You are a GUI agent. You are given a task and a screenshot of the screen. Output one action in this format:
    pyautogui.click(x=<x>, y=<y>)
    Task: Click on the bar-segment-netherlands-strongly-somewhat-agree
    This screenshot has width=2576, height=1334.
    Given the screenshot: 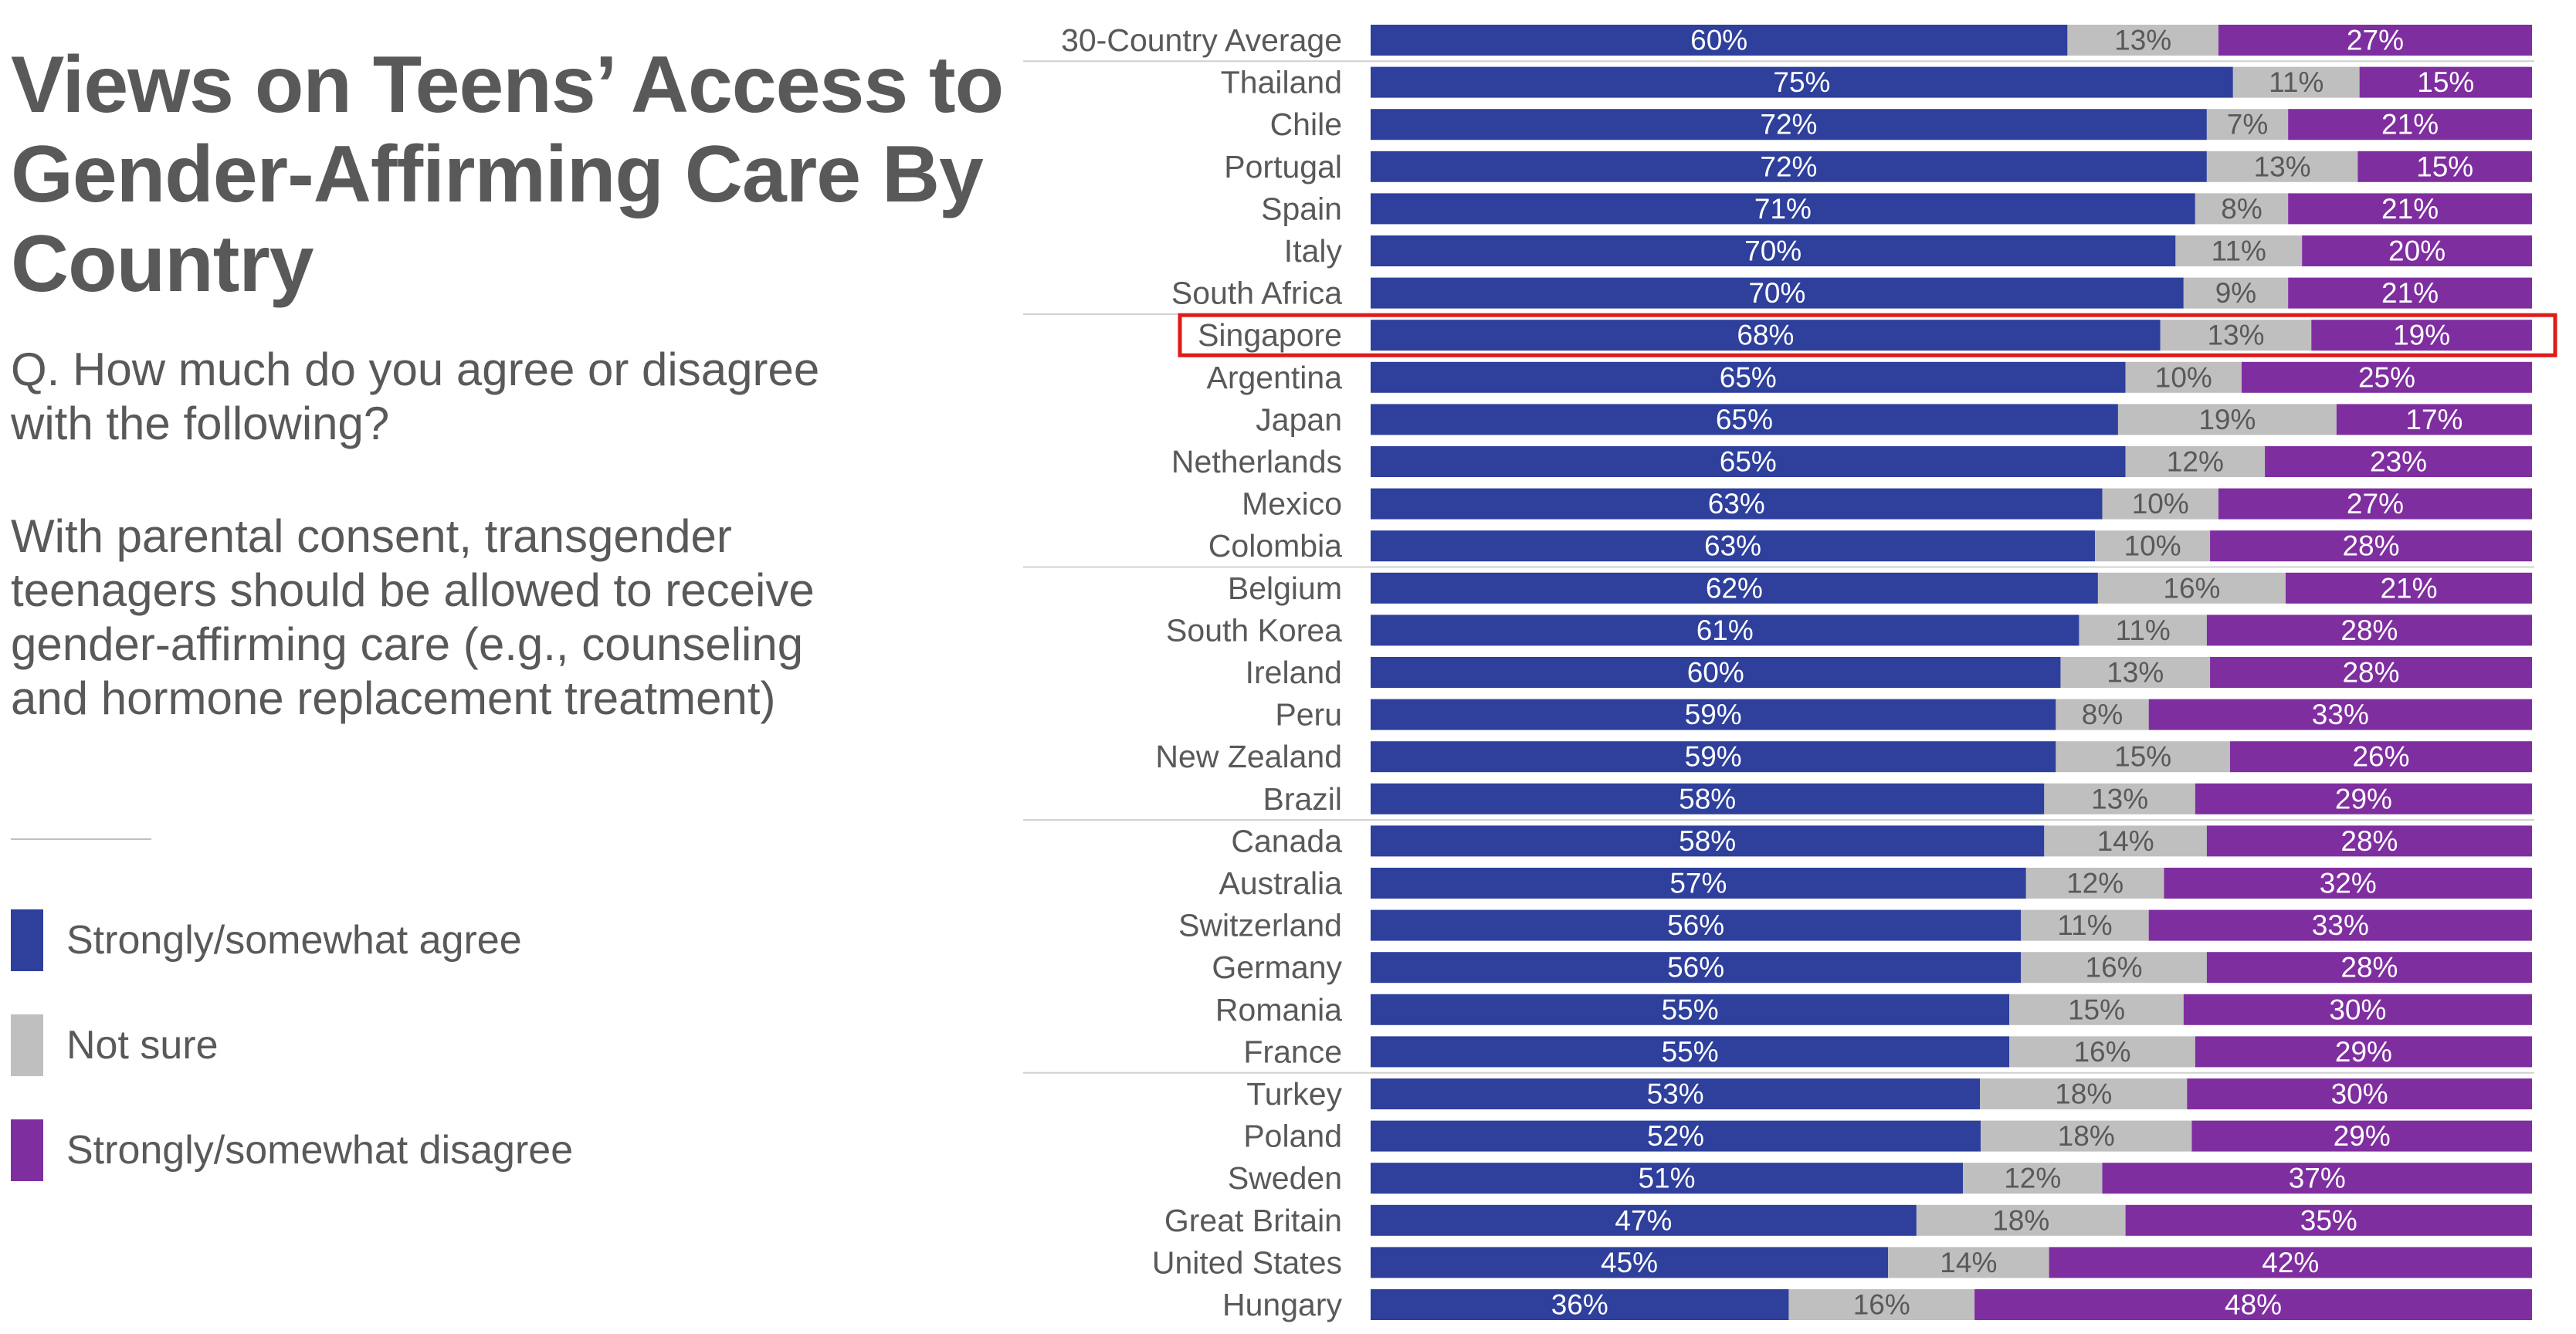 What is the action you would take?
    pyautogui.click(x=1748, y=461)
    